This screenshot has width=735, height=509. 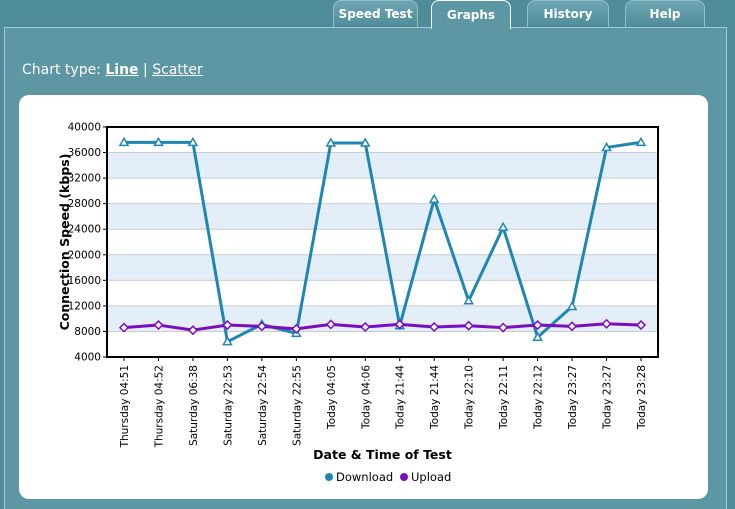 What do you see at coordinates (84, 204) in the screenshot?
I see `y-tick-label: 28000` at bounding box center [84, 204].